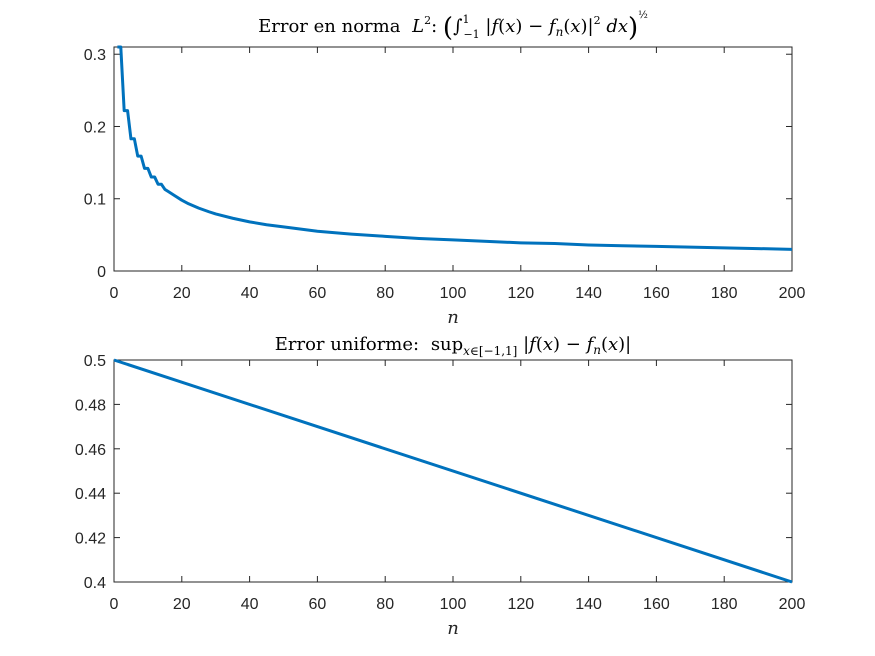 This screenshot has width=875, height=656. What do you see at coordinates (90, 405) in the screenshot?
I see `y-tick-label: 0.48` at bounding box center [90, 405].